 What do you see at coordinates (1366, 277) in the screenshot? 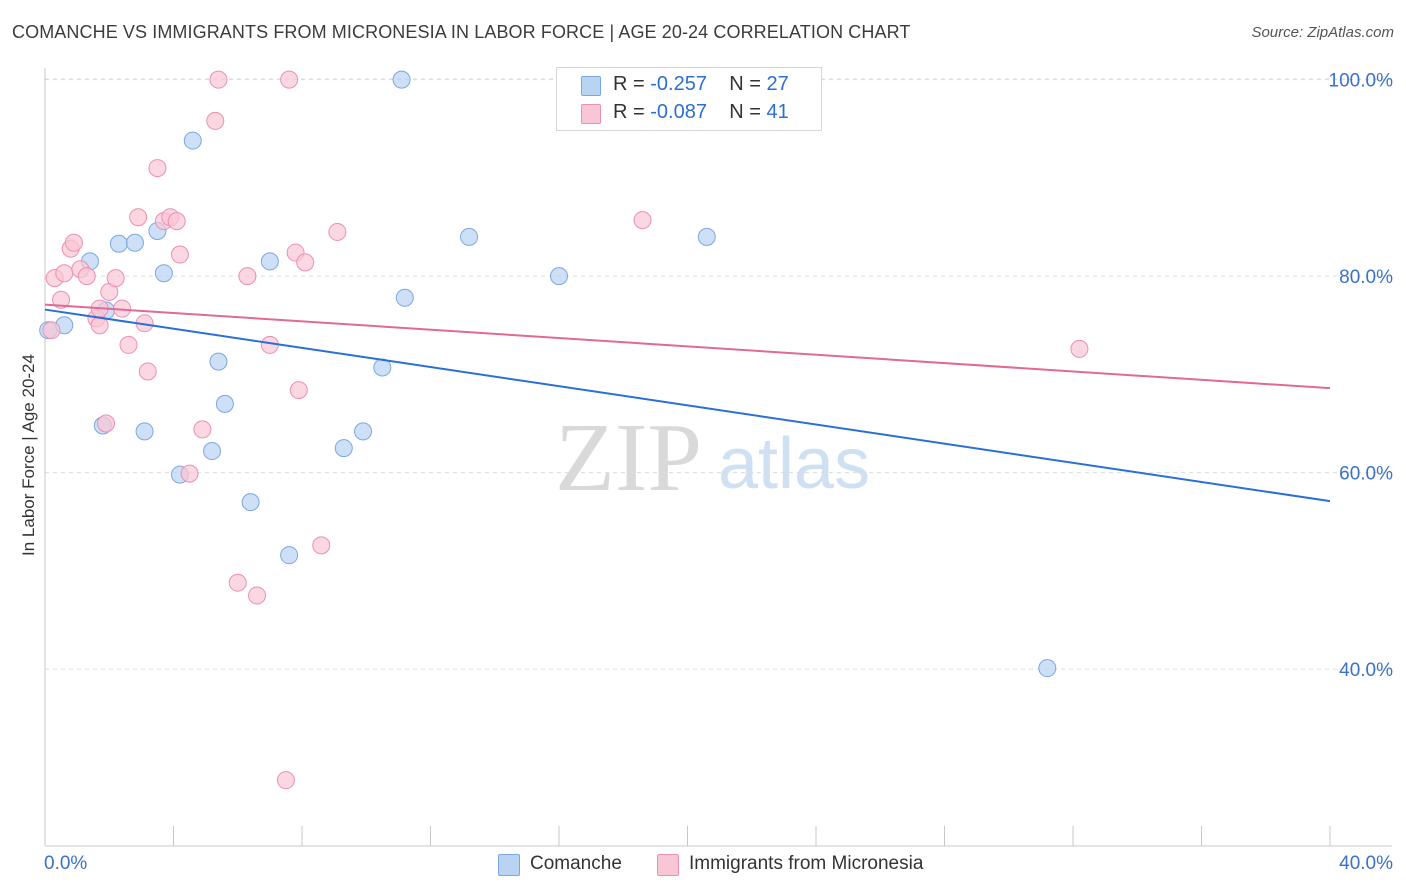
I see `y-tick-label: 80.0%` at bounding box center [1366, 277].